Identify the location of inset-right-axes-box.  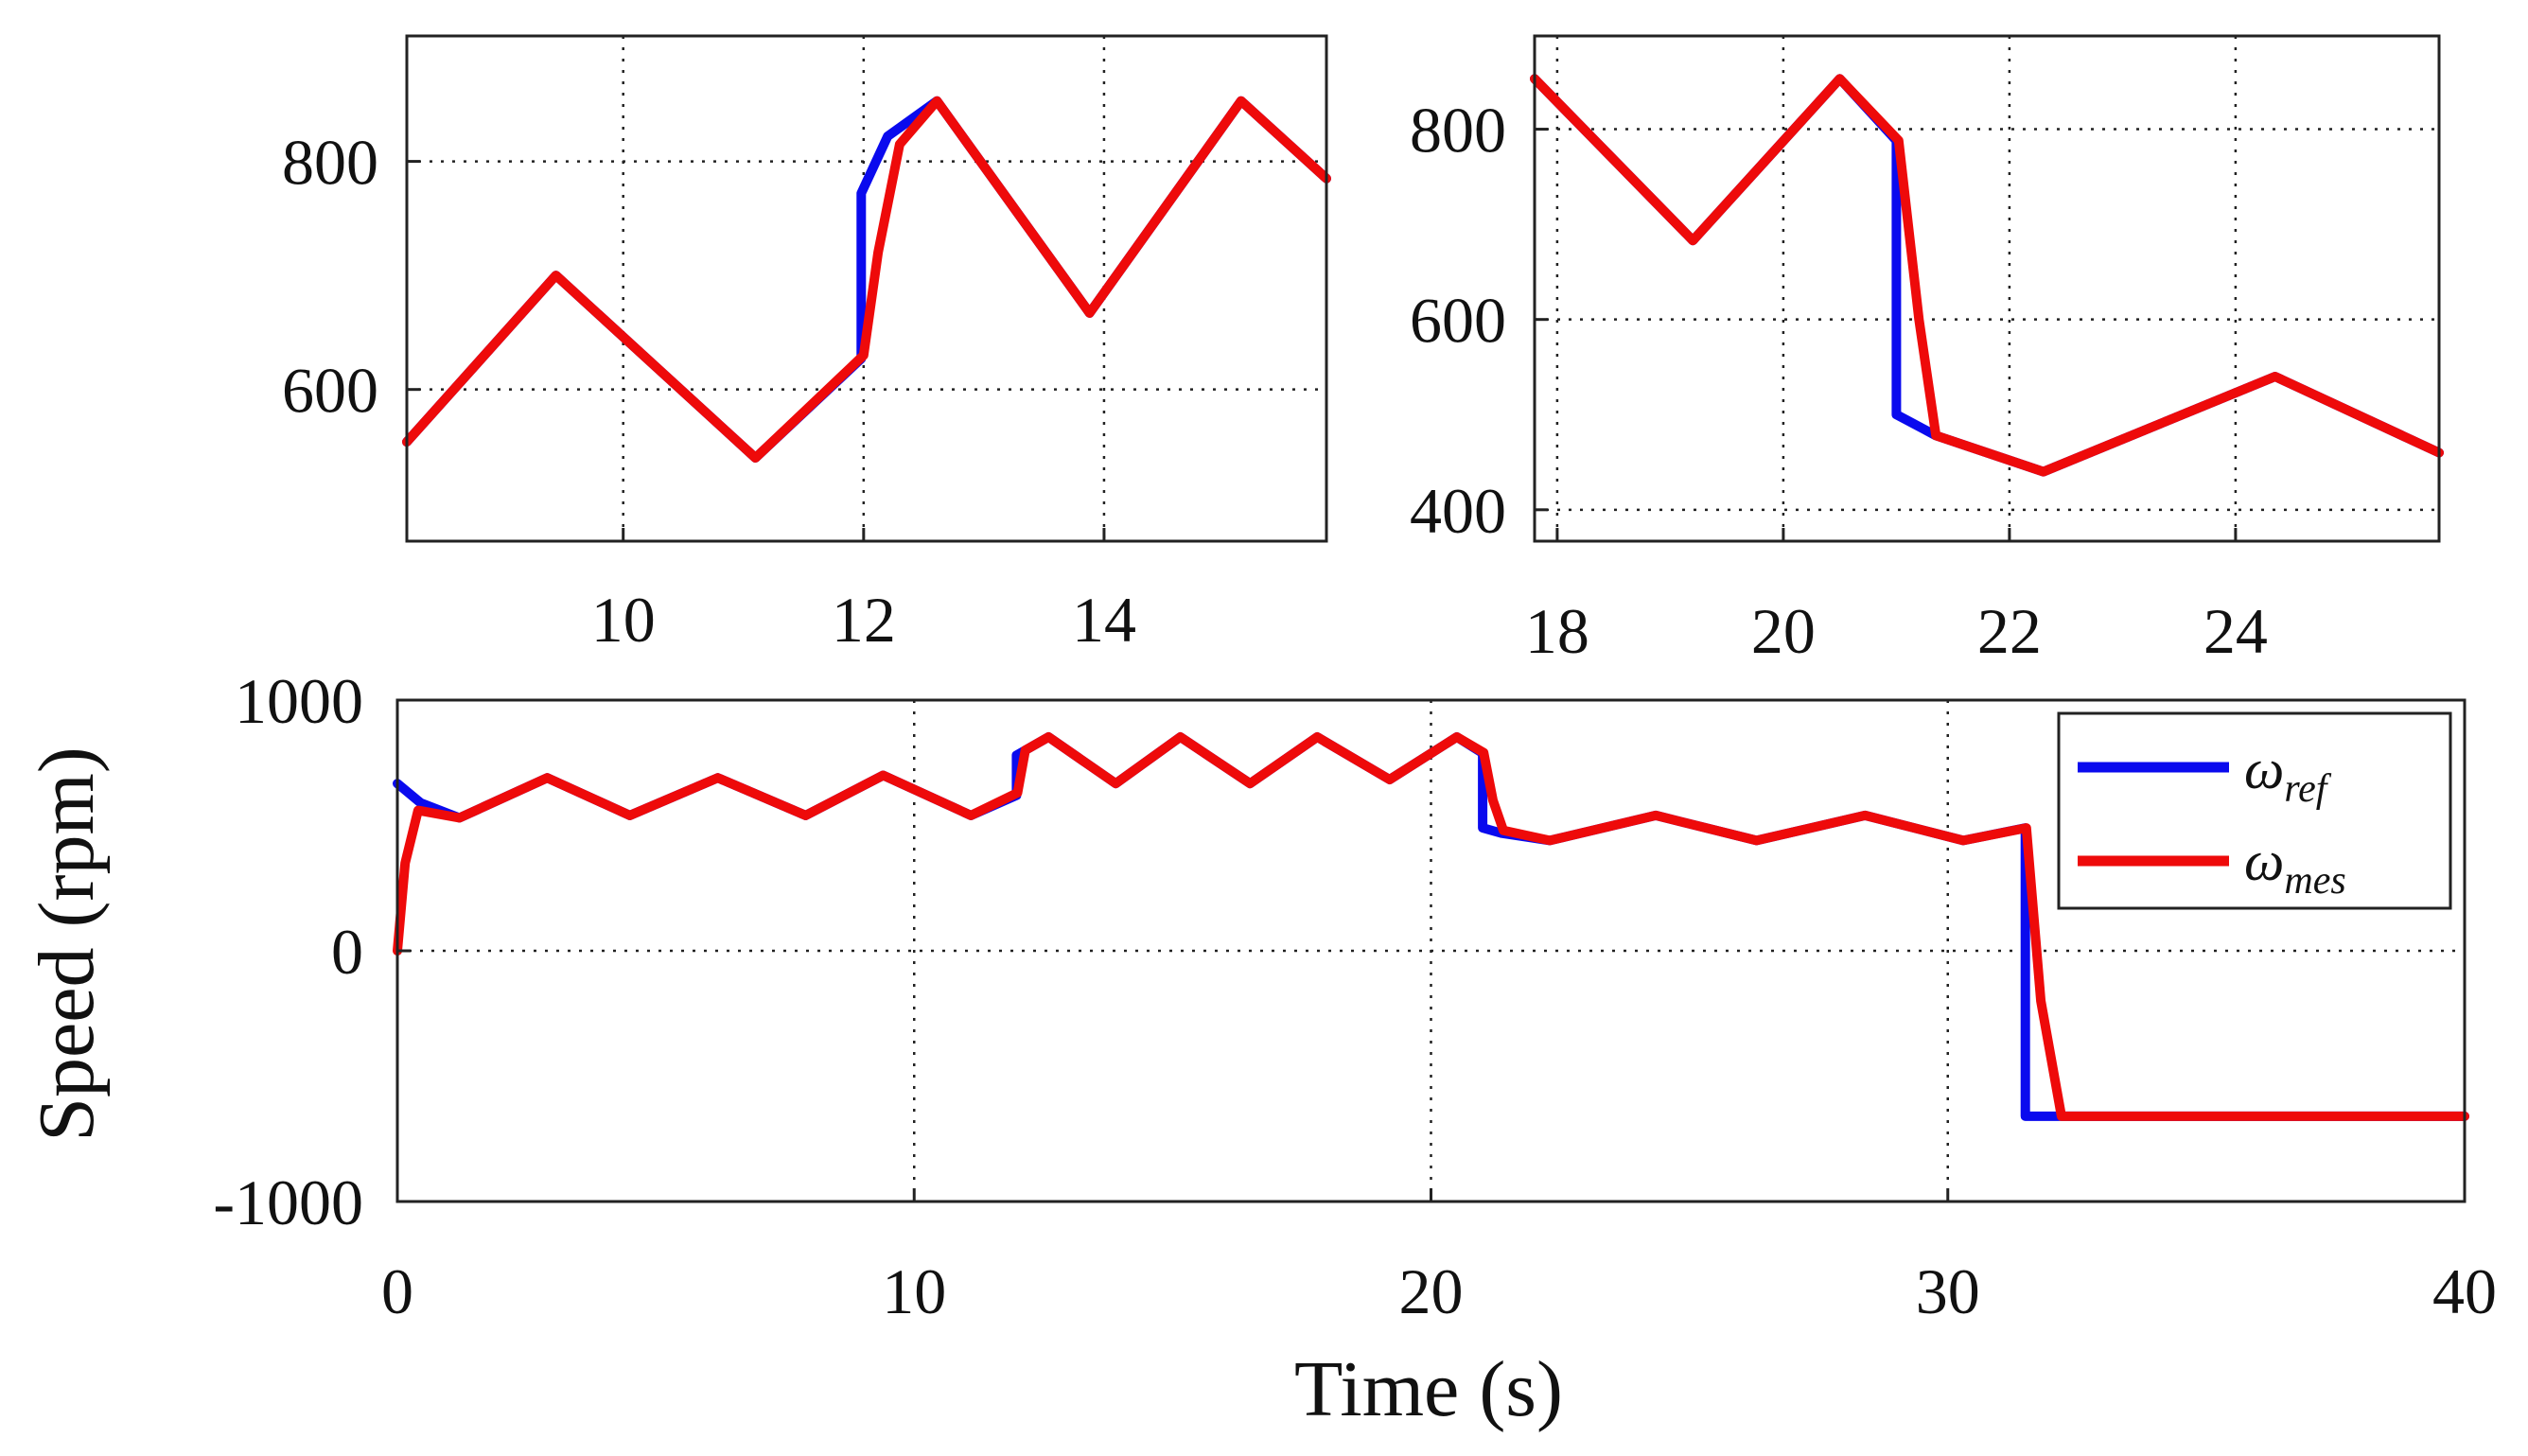
(1987, 288).